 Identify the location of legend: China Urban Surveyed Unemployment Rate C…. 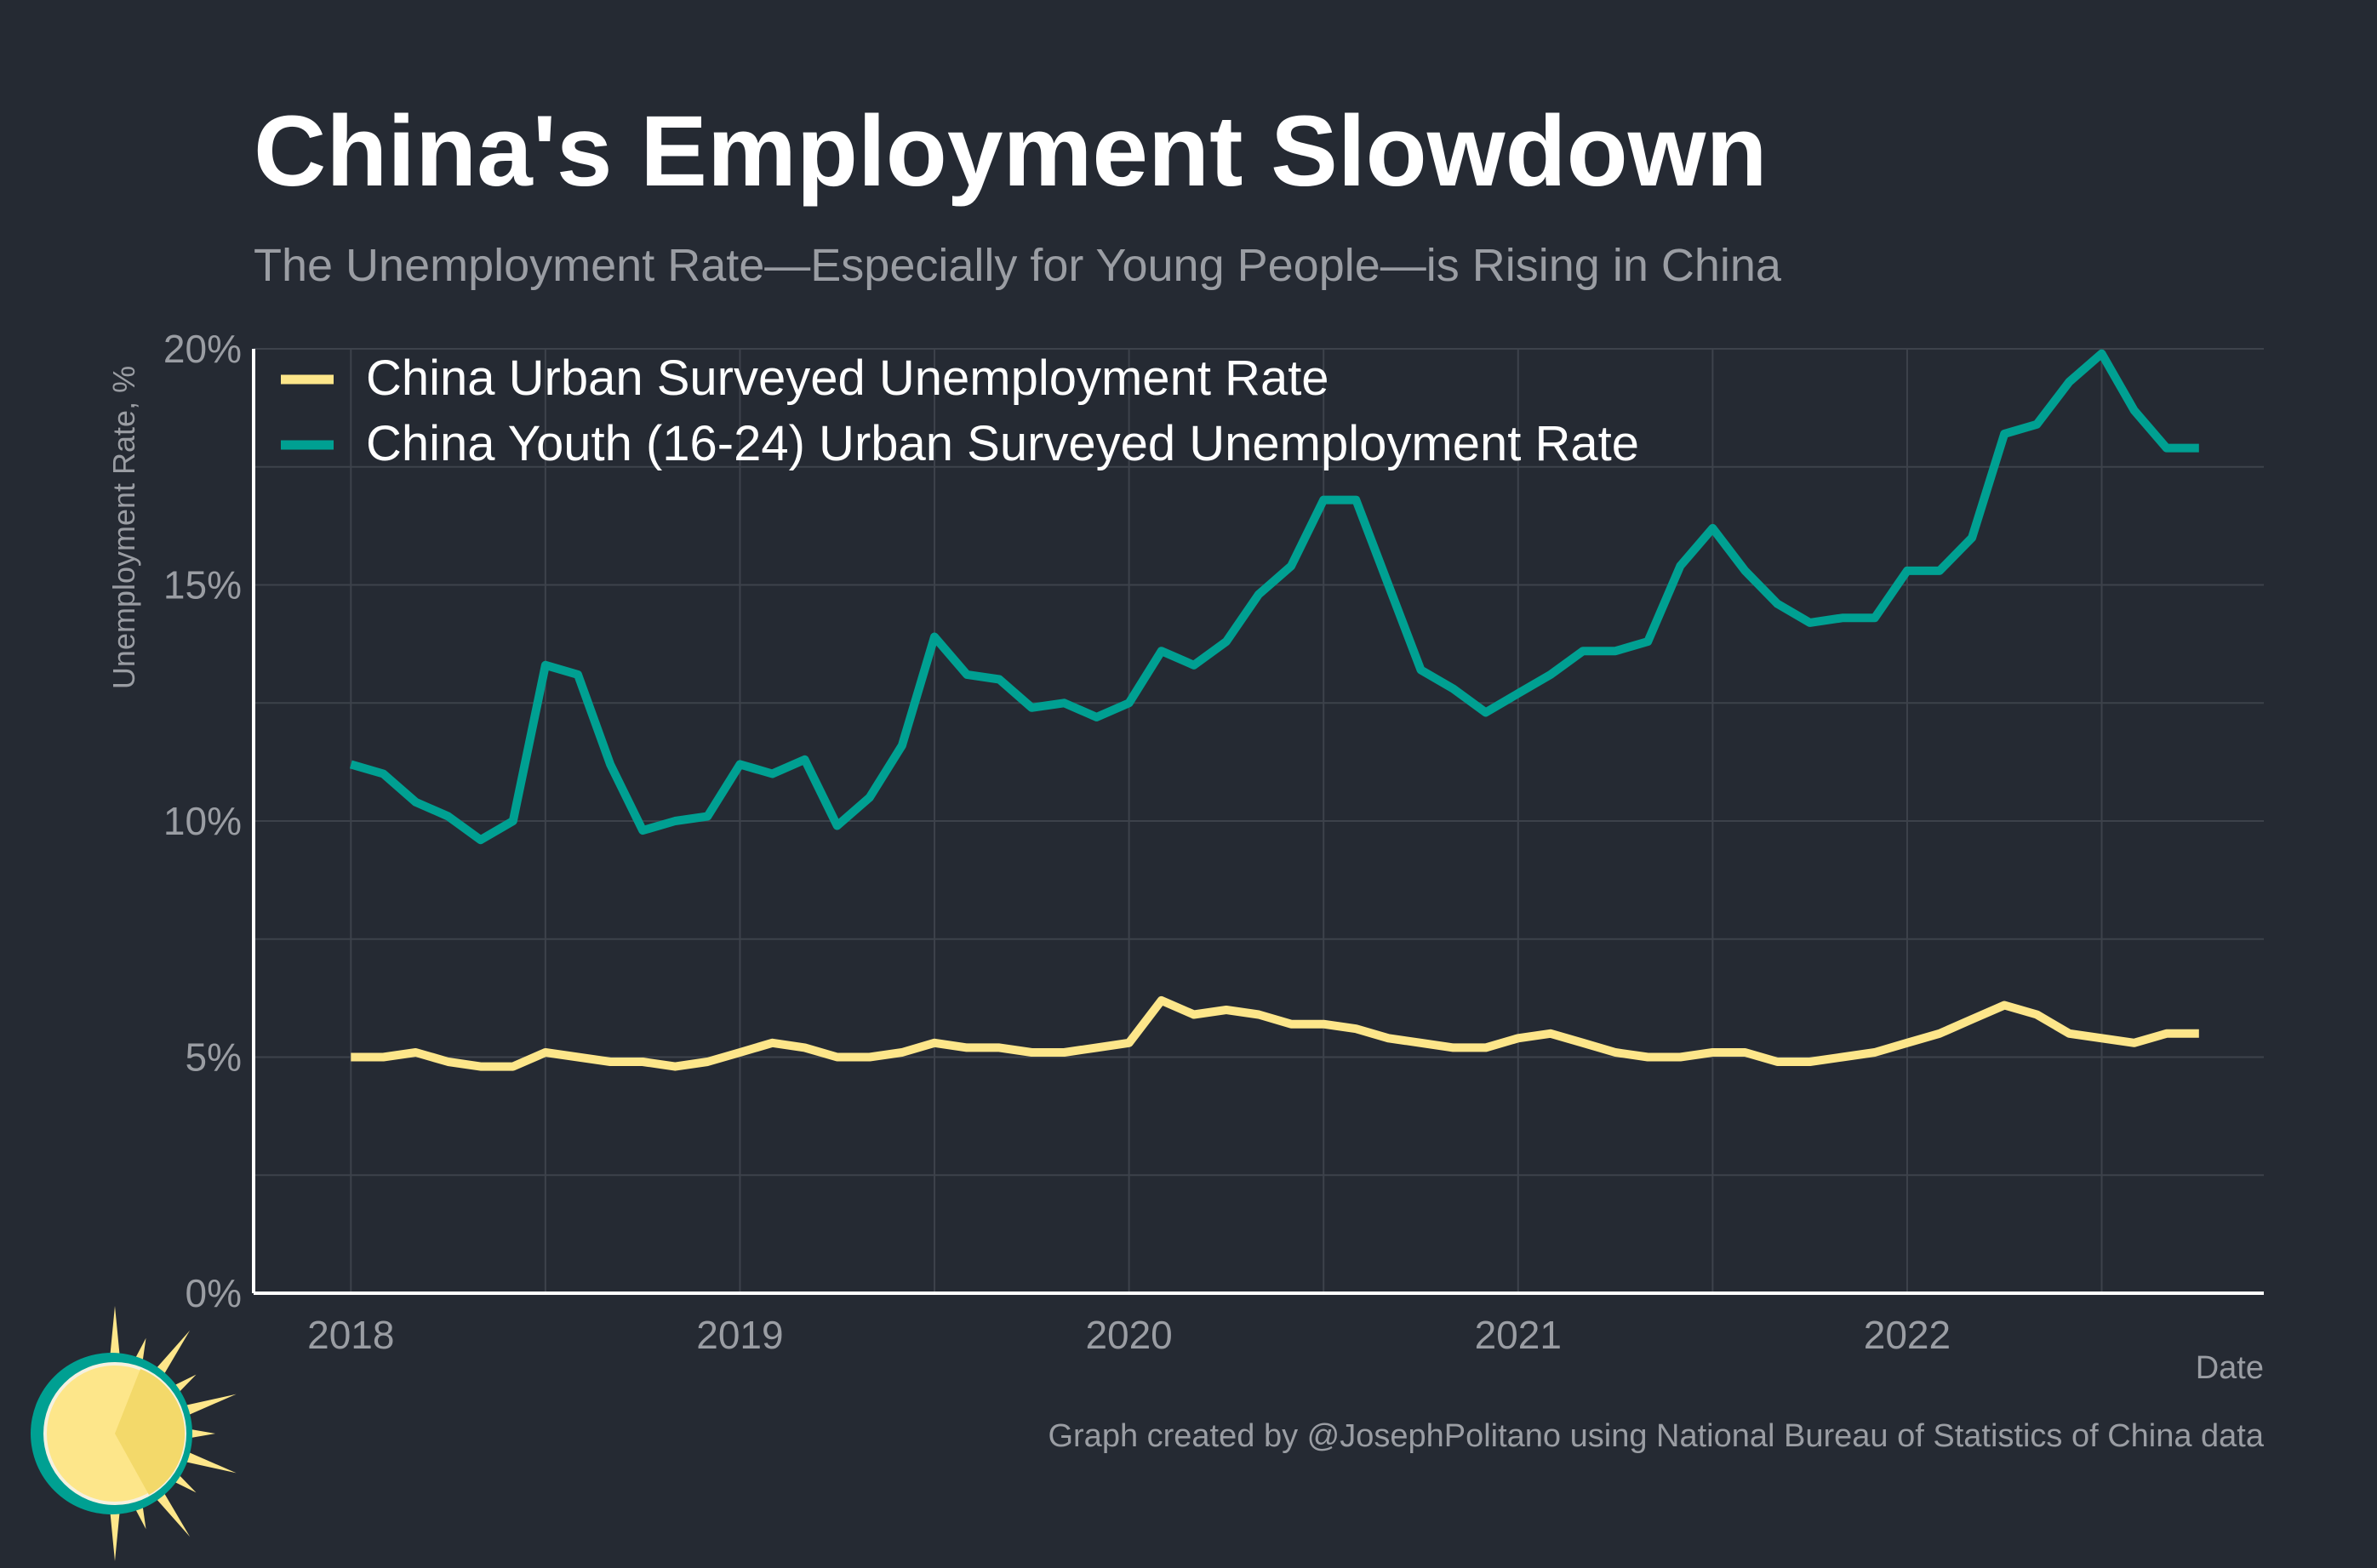
(960, 411).